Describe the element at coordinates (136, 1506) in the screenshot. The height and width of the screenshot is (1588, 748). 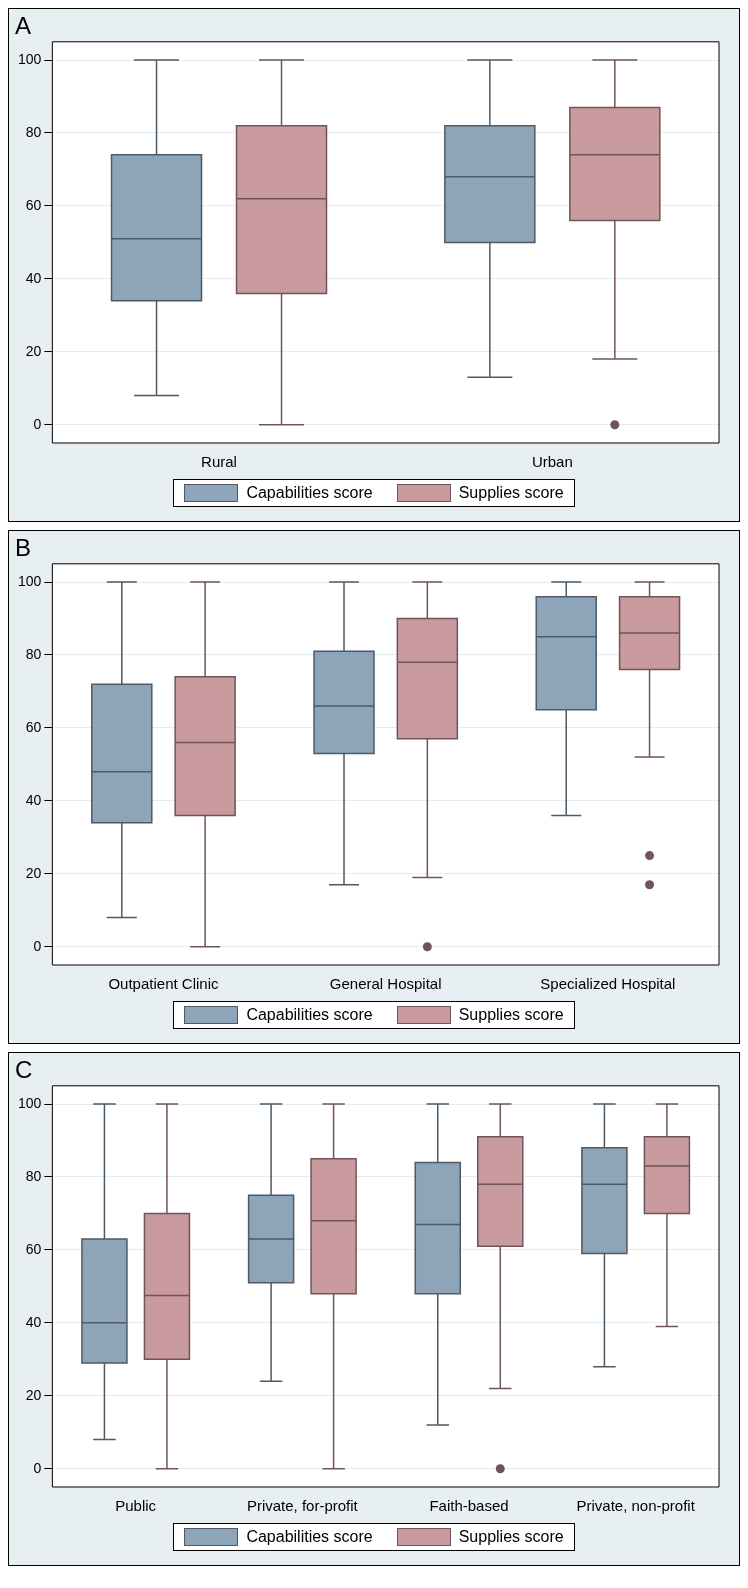
I see `x-tick-label: Public` at that location.